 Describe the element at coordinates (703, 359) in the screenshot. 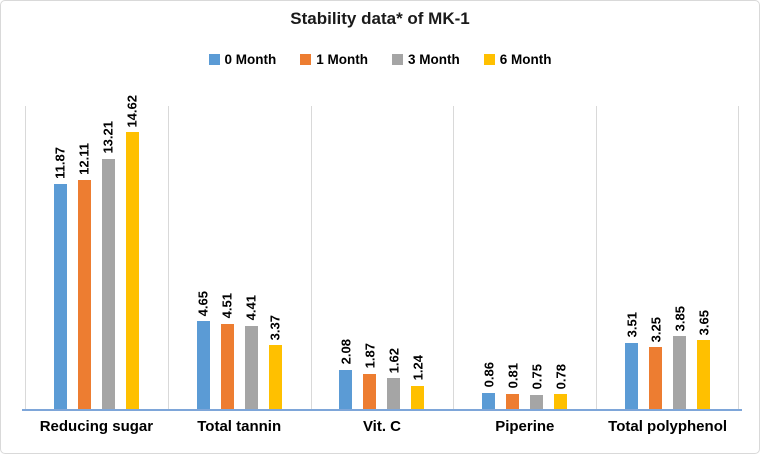

I see `bar-6-month: 3.65` at that location.